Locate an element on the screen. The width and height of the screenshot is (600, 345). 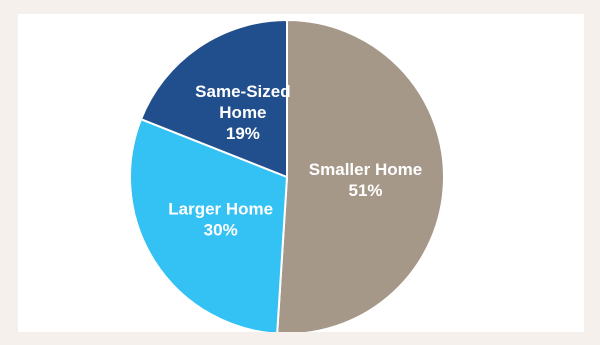
pie-category-label: Larger Home is located at coordinates (220, 209).